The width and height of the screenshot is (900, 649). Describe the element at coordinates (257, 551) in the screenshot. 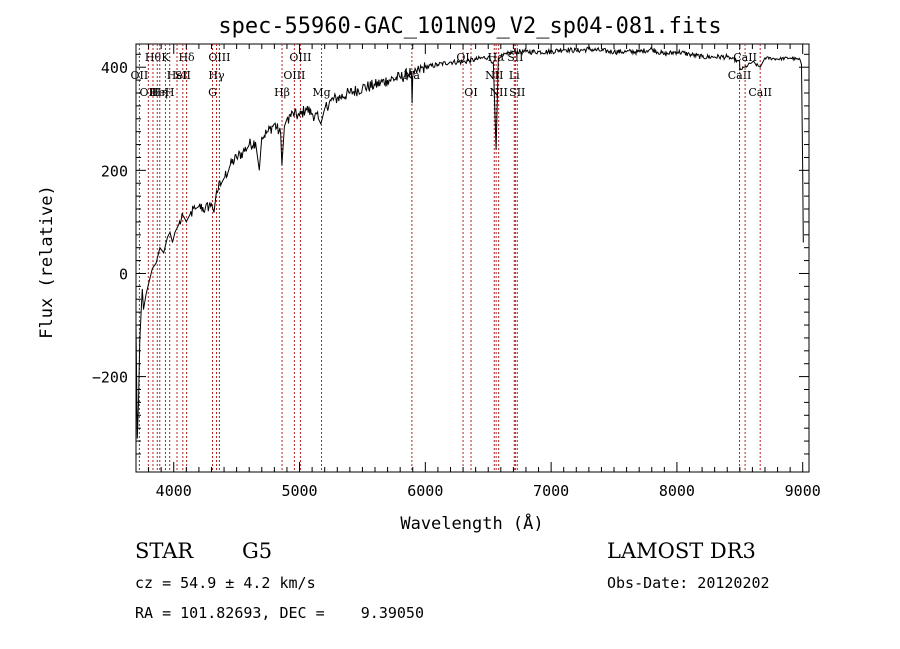

I see `object-subclass: G5` at that location.